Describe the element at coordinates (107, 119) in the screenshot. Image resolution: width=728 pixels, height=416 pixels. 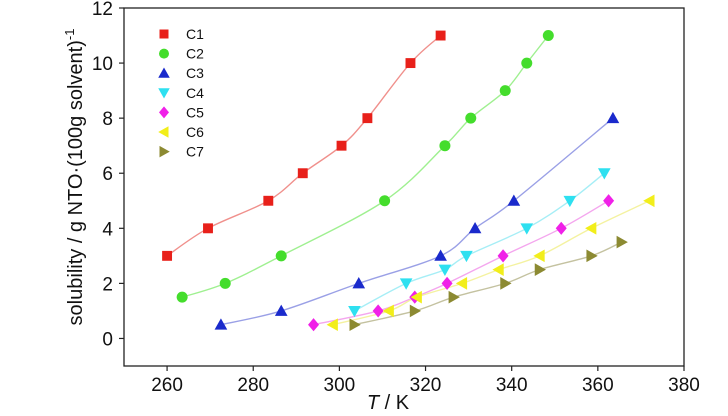
I see `y-tick-label: 8` at that location.